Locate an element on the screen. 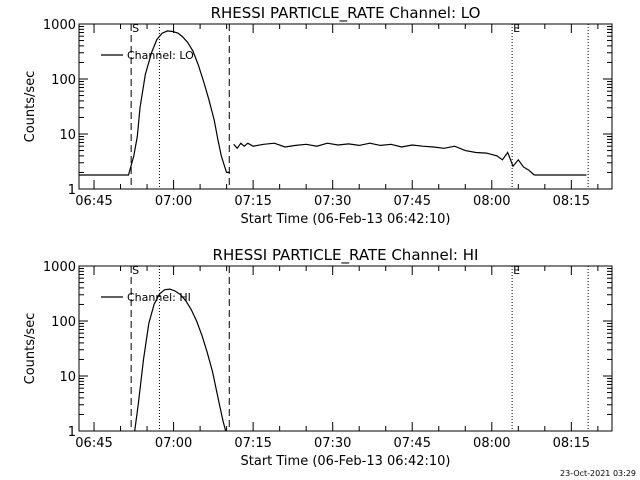 The height and width of the screenshot is (480, 640). chart-title: RHESSI PARTICLE_RATE Channel: HI is located at coordinates (346, 255).